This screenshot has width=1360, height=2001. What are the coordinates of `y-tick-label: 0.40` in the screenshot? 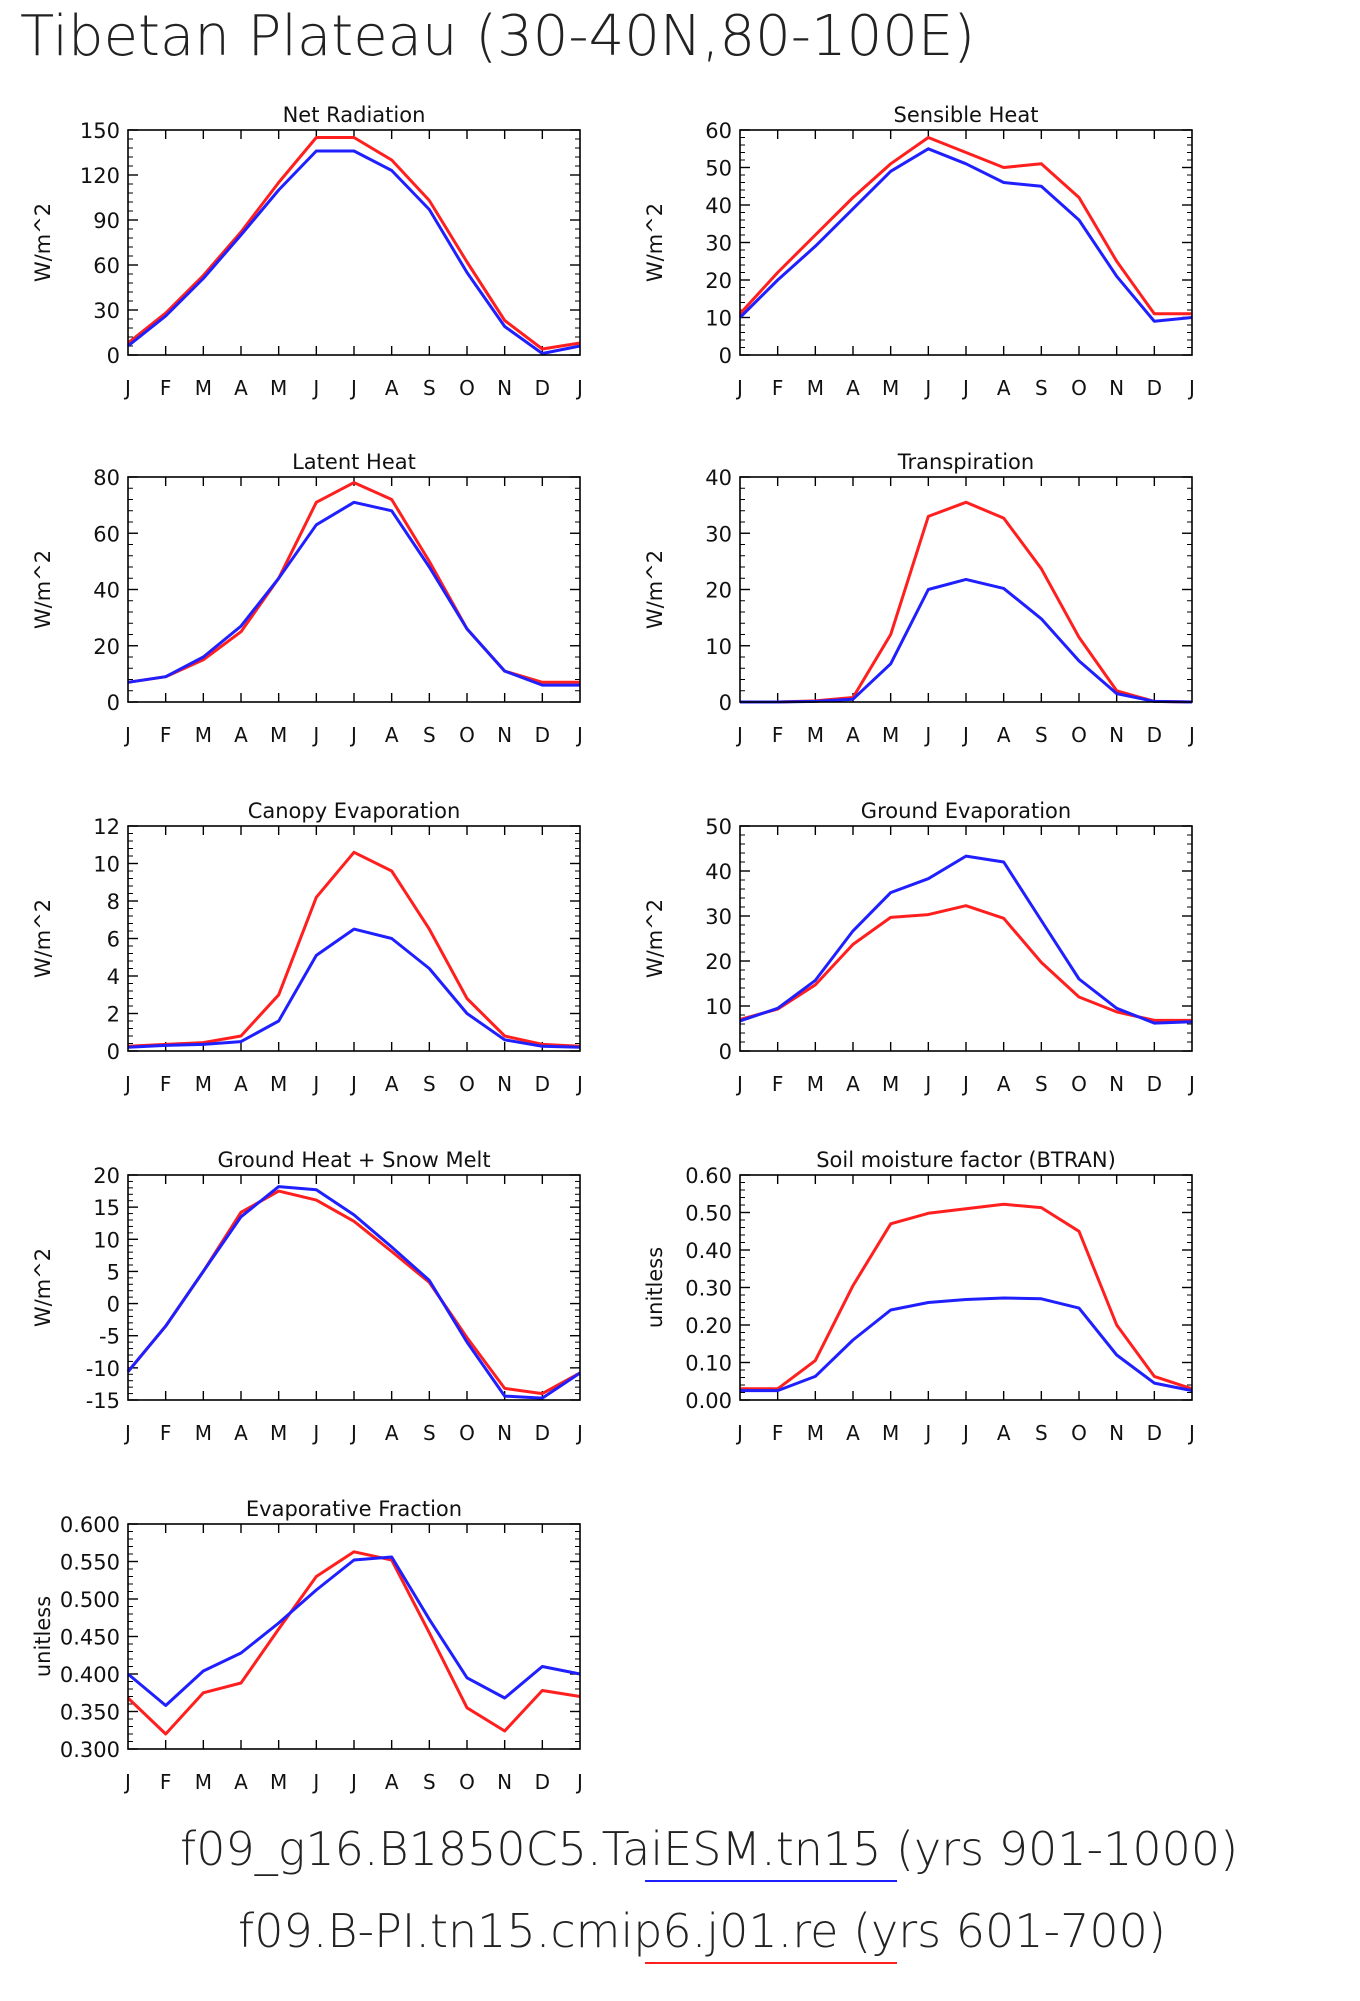 It's located at (708, 1251).